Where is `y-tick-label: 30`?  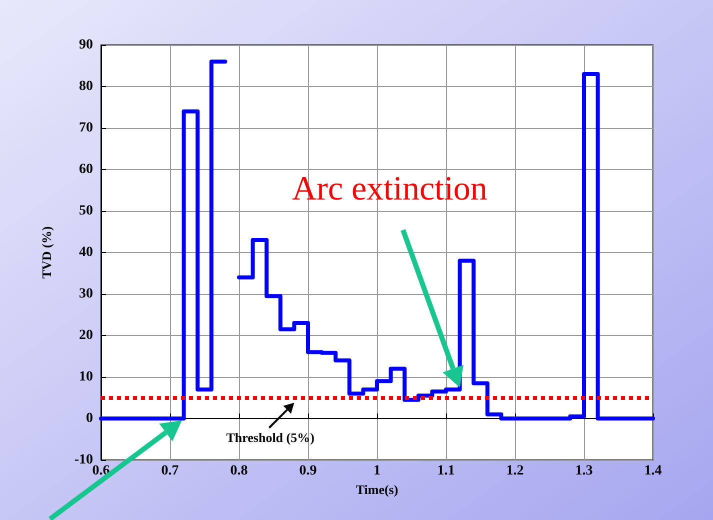
y-tick-label: 30 is located at coordinates (86, 294).